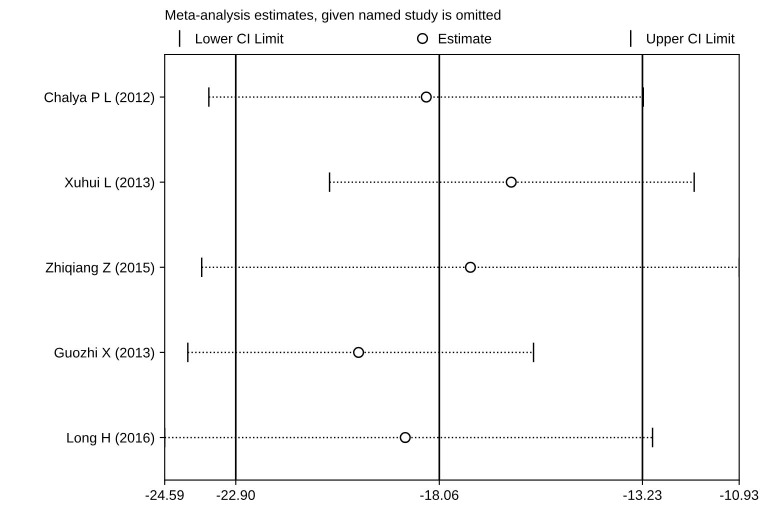 Image resolution: width=766 pixels, height=519 pixels. I want to click on y-tick-label: Chalya P L (2012), so click(99, 98).